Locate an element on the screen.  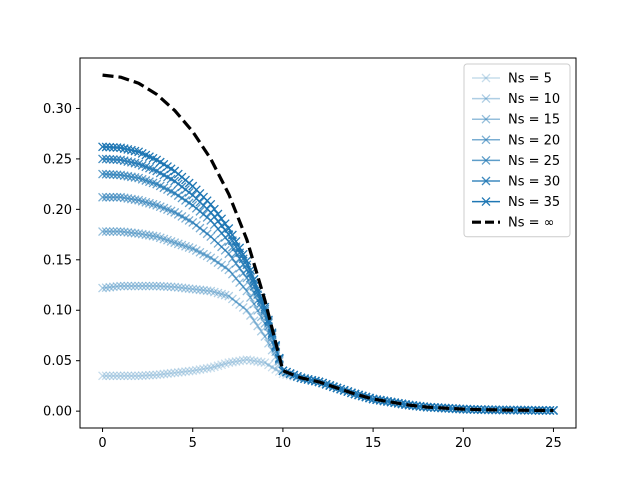
x-tick-label: 10 is located at coordinates (283, 443).